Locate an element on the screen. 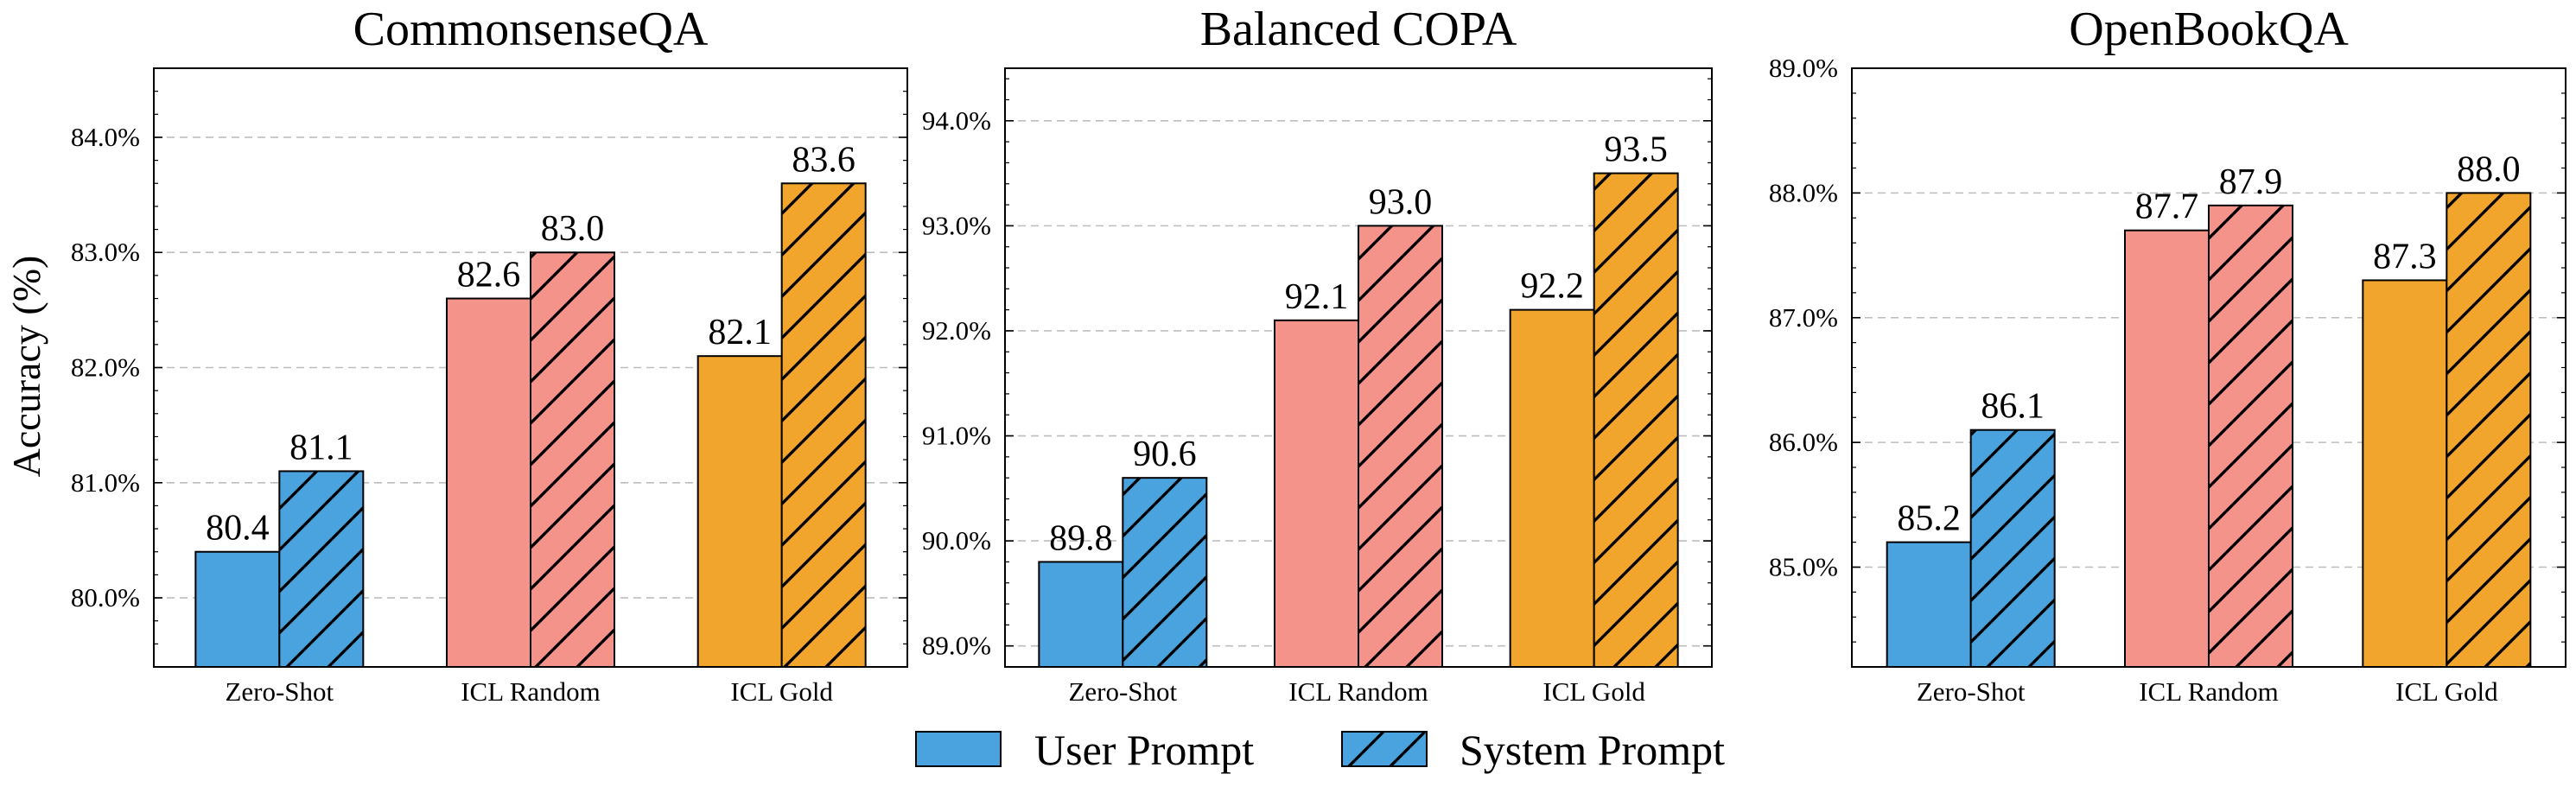 Image resolution: width=2576 pixels, height=806 pixels. y-tick-label: 81.0% is located at coordinates (106, 482).